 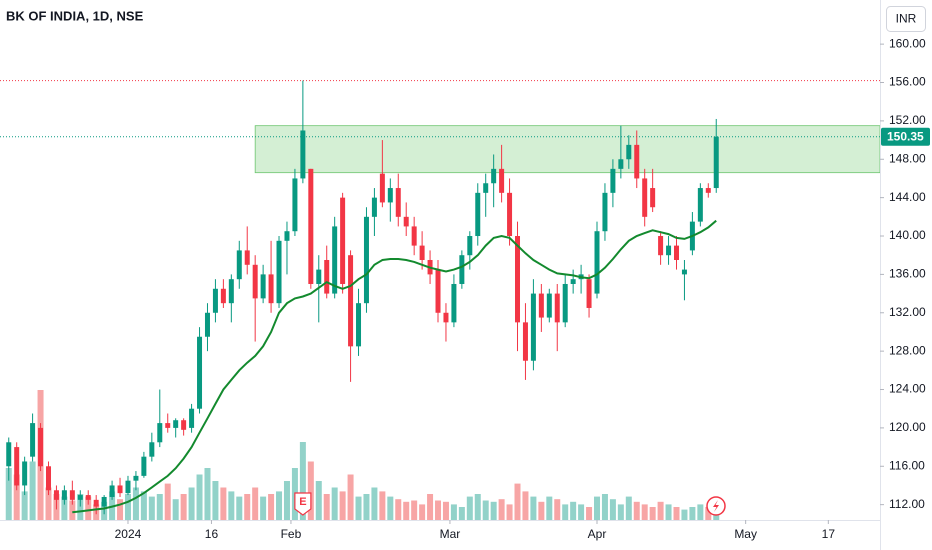 I want to click on alert-icon, so click(x=716, y=506).